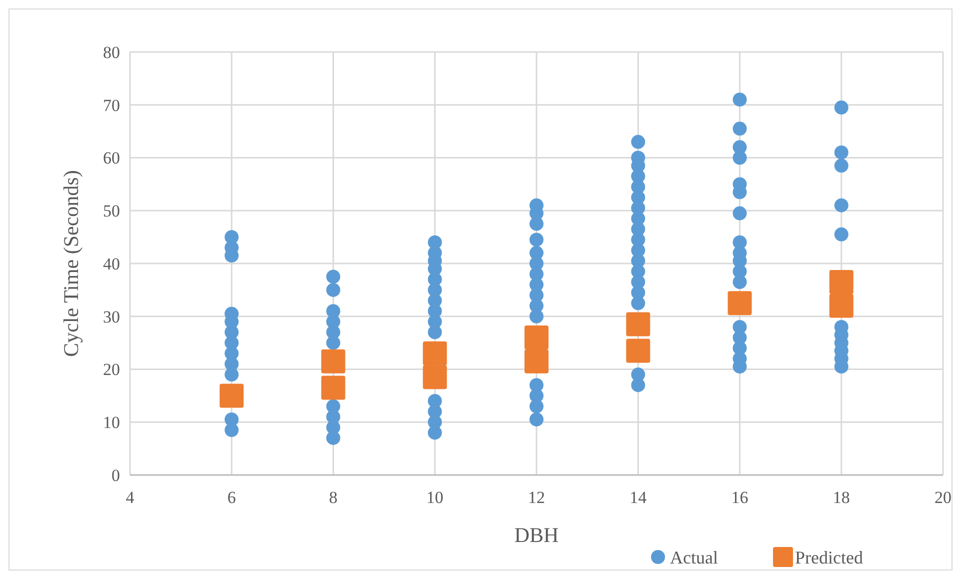  What do you see at coordinates (116, 475) in the screenshot?
I see `y-tick-label: 0` at bounding box center [116, 475].